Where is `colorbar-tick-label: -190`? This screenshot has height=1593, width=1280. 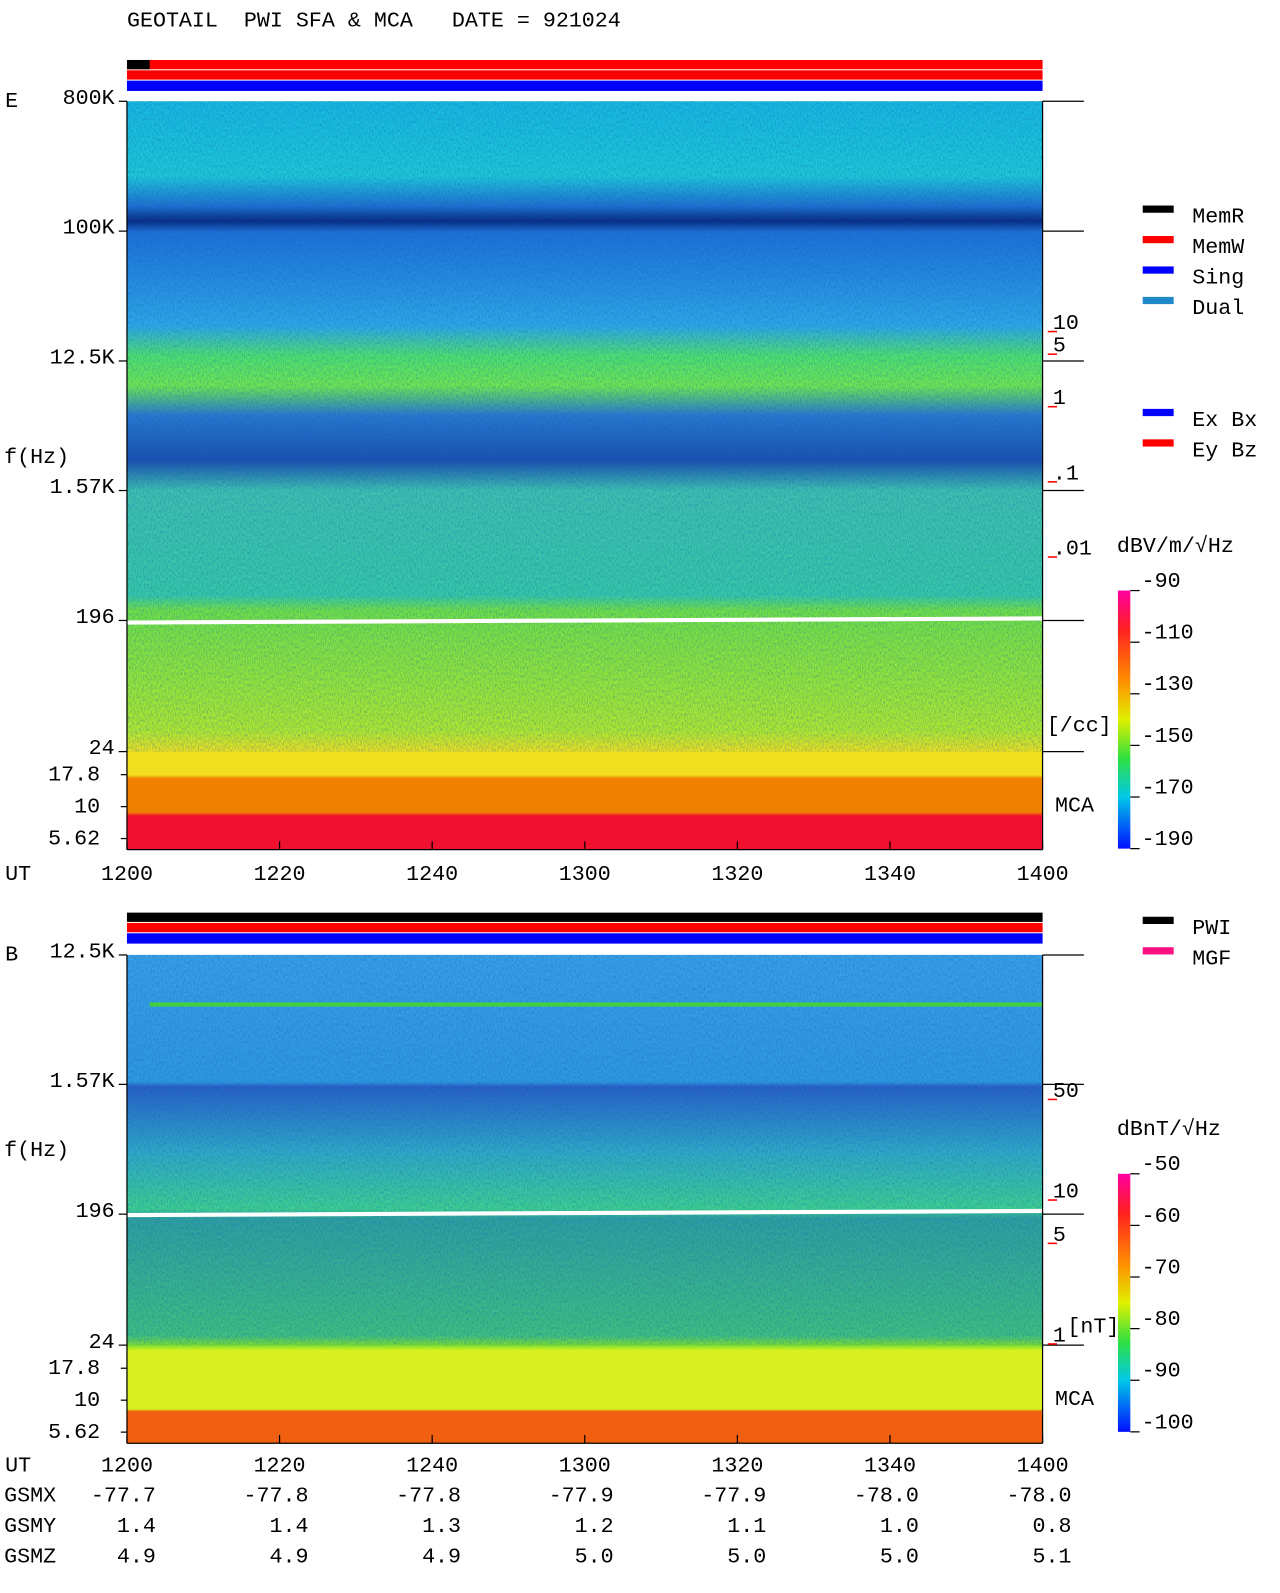
colorbar-tick-label: -190 is located at coordinates (1168, 839).